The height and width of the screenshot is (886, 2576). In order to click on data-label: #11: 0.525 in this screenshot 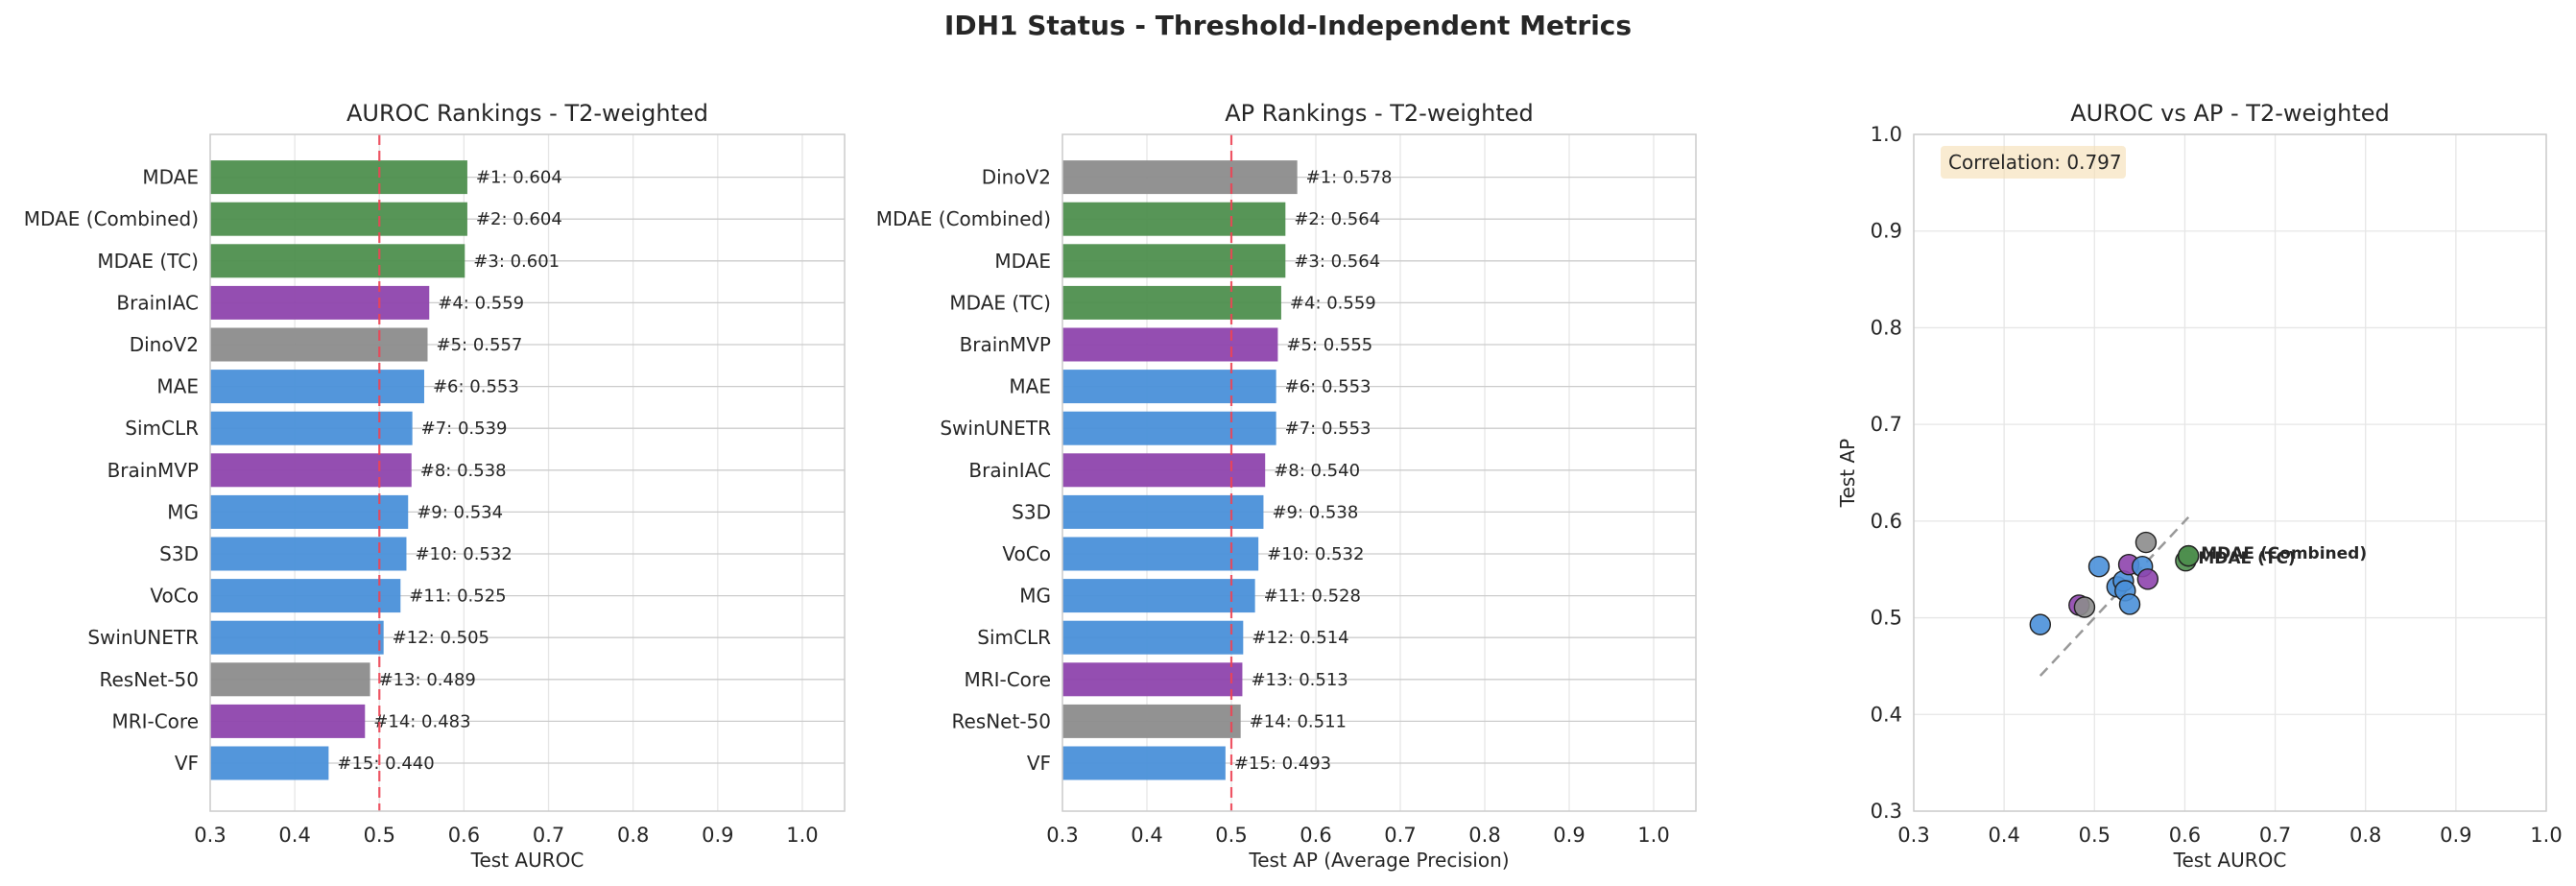, I will do `click(457, 597)`.